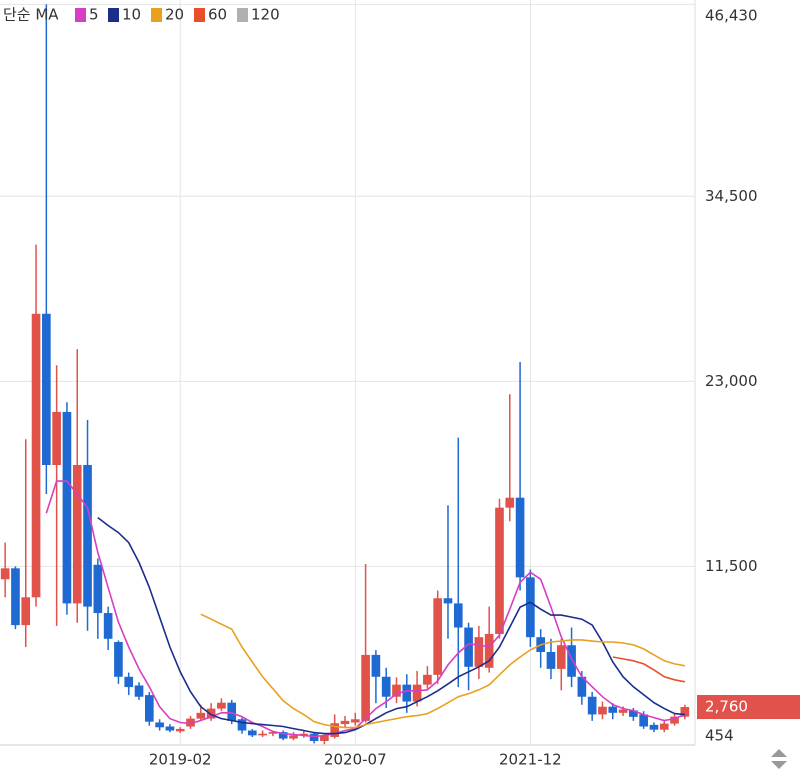  Describe the element at coordinates (731, 16) in the screenshot. I see `y-tick-label: 46,430` at that location.